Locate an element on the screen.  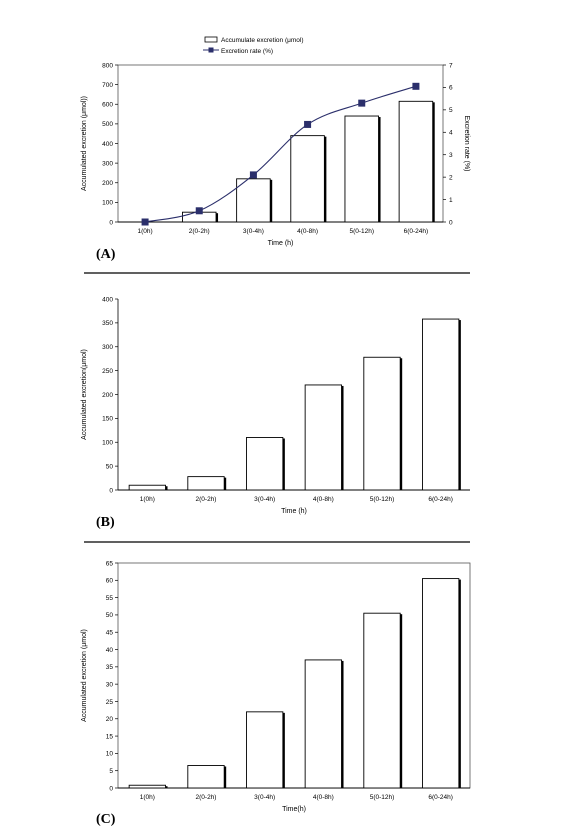
y-tick-label: 25 is located at coordinates (110, 702).